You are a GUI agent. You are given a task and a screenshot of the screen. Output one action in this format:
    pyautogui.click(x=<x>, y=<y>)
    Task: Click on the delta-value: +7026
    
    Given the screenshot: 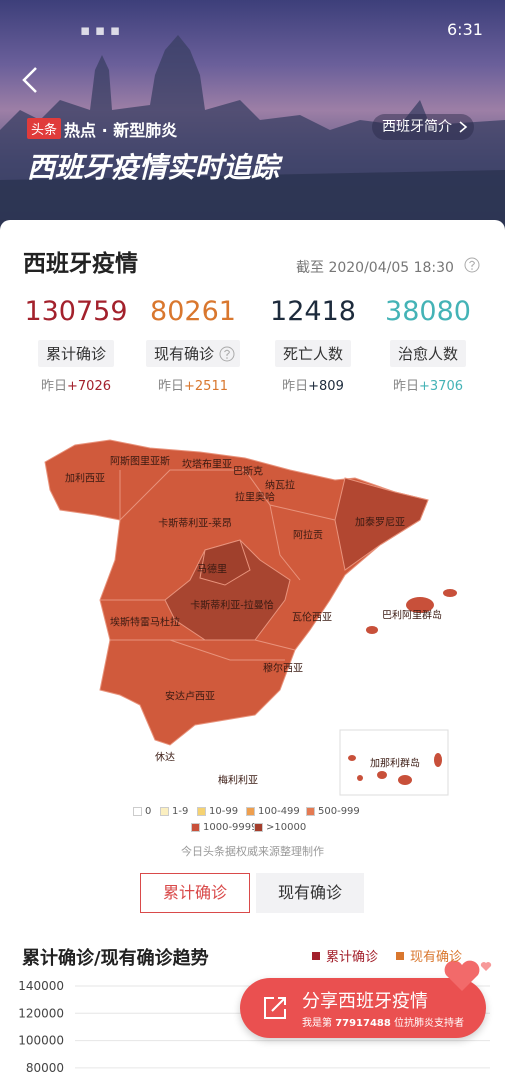 What is the action you would take?
    pyautogui.click(x=89, y=386)
    